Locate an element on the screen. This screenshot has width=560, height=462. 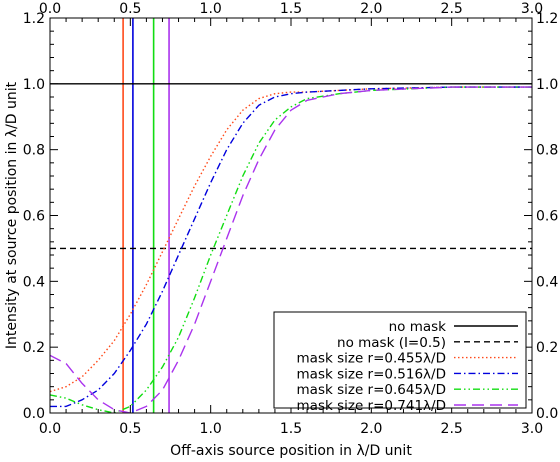
x-tick-label-top: 3.0 is located at coordinates (532, 9).